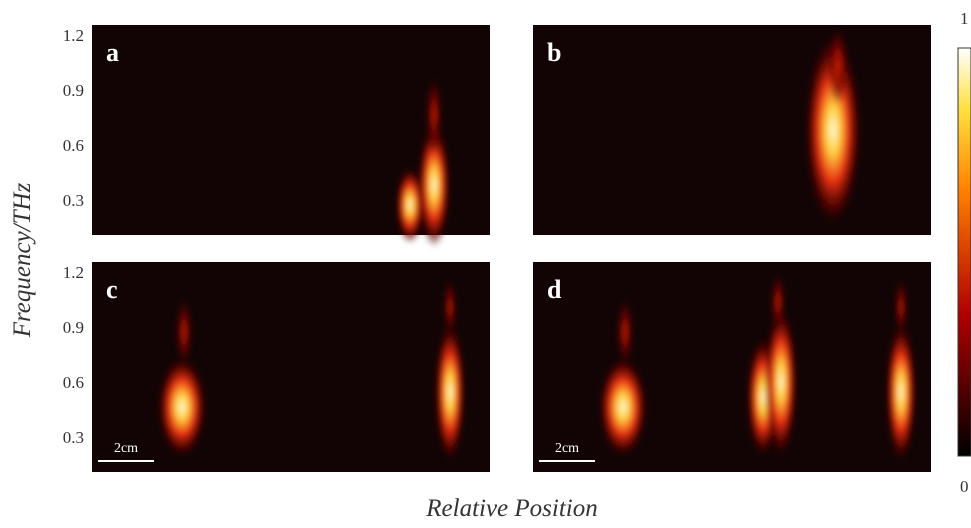 This screenshot has height=528, width=971. I want to click on panel-label: b, so click(554, 52).